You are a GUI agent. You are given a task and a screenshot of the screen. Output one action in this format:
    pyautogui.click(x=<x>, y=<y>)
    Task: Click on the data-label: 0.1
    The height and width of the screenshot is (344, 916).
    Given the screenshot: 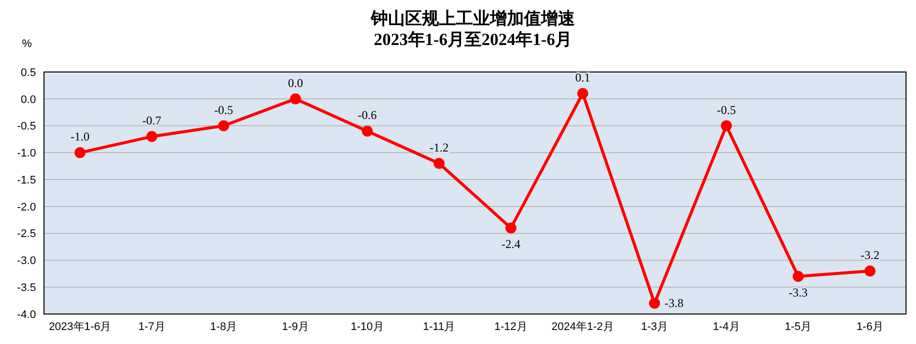 What is the action you would take?
    pyautogui.click(x=582, y=77)
    